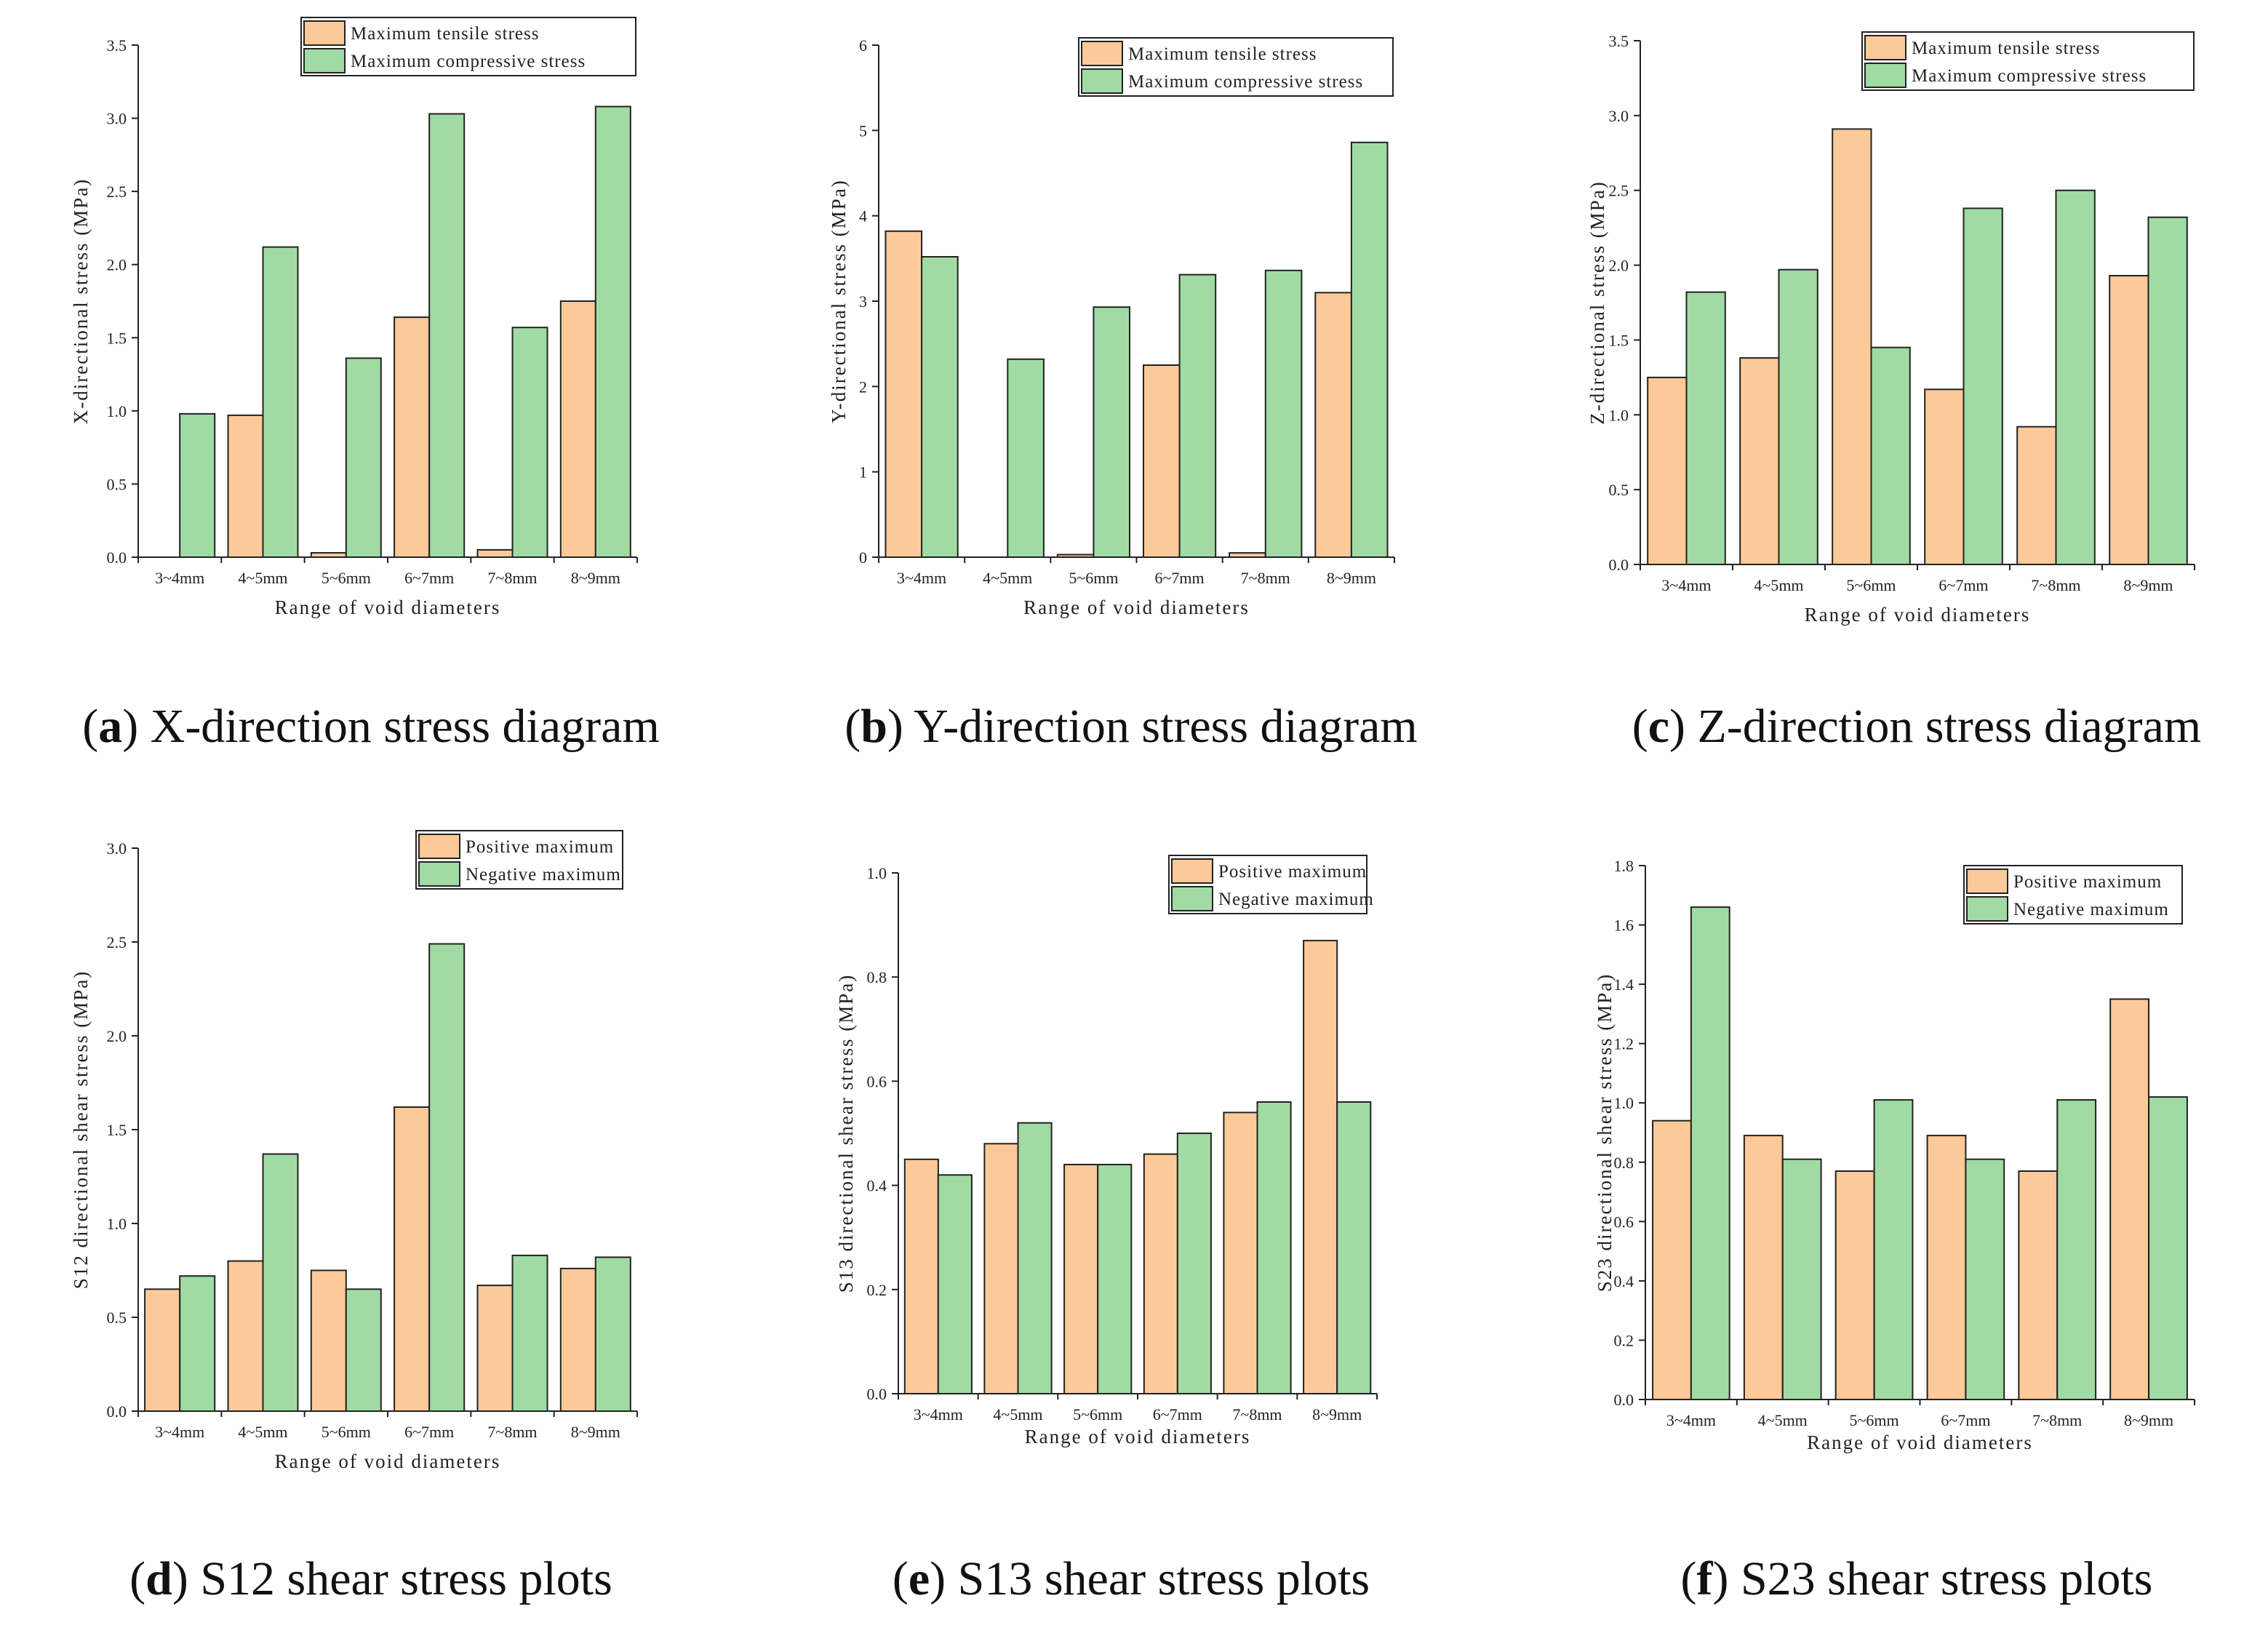 The height and width of the screenshot is (1625, 2268). Describe the element at coordinates (1917, 1578) in the screenshot. I see `panel-caption-f: (f) S23 shear stress plots` at that location.